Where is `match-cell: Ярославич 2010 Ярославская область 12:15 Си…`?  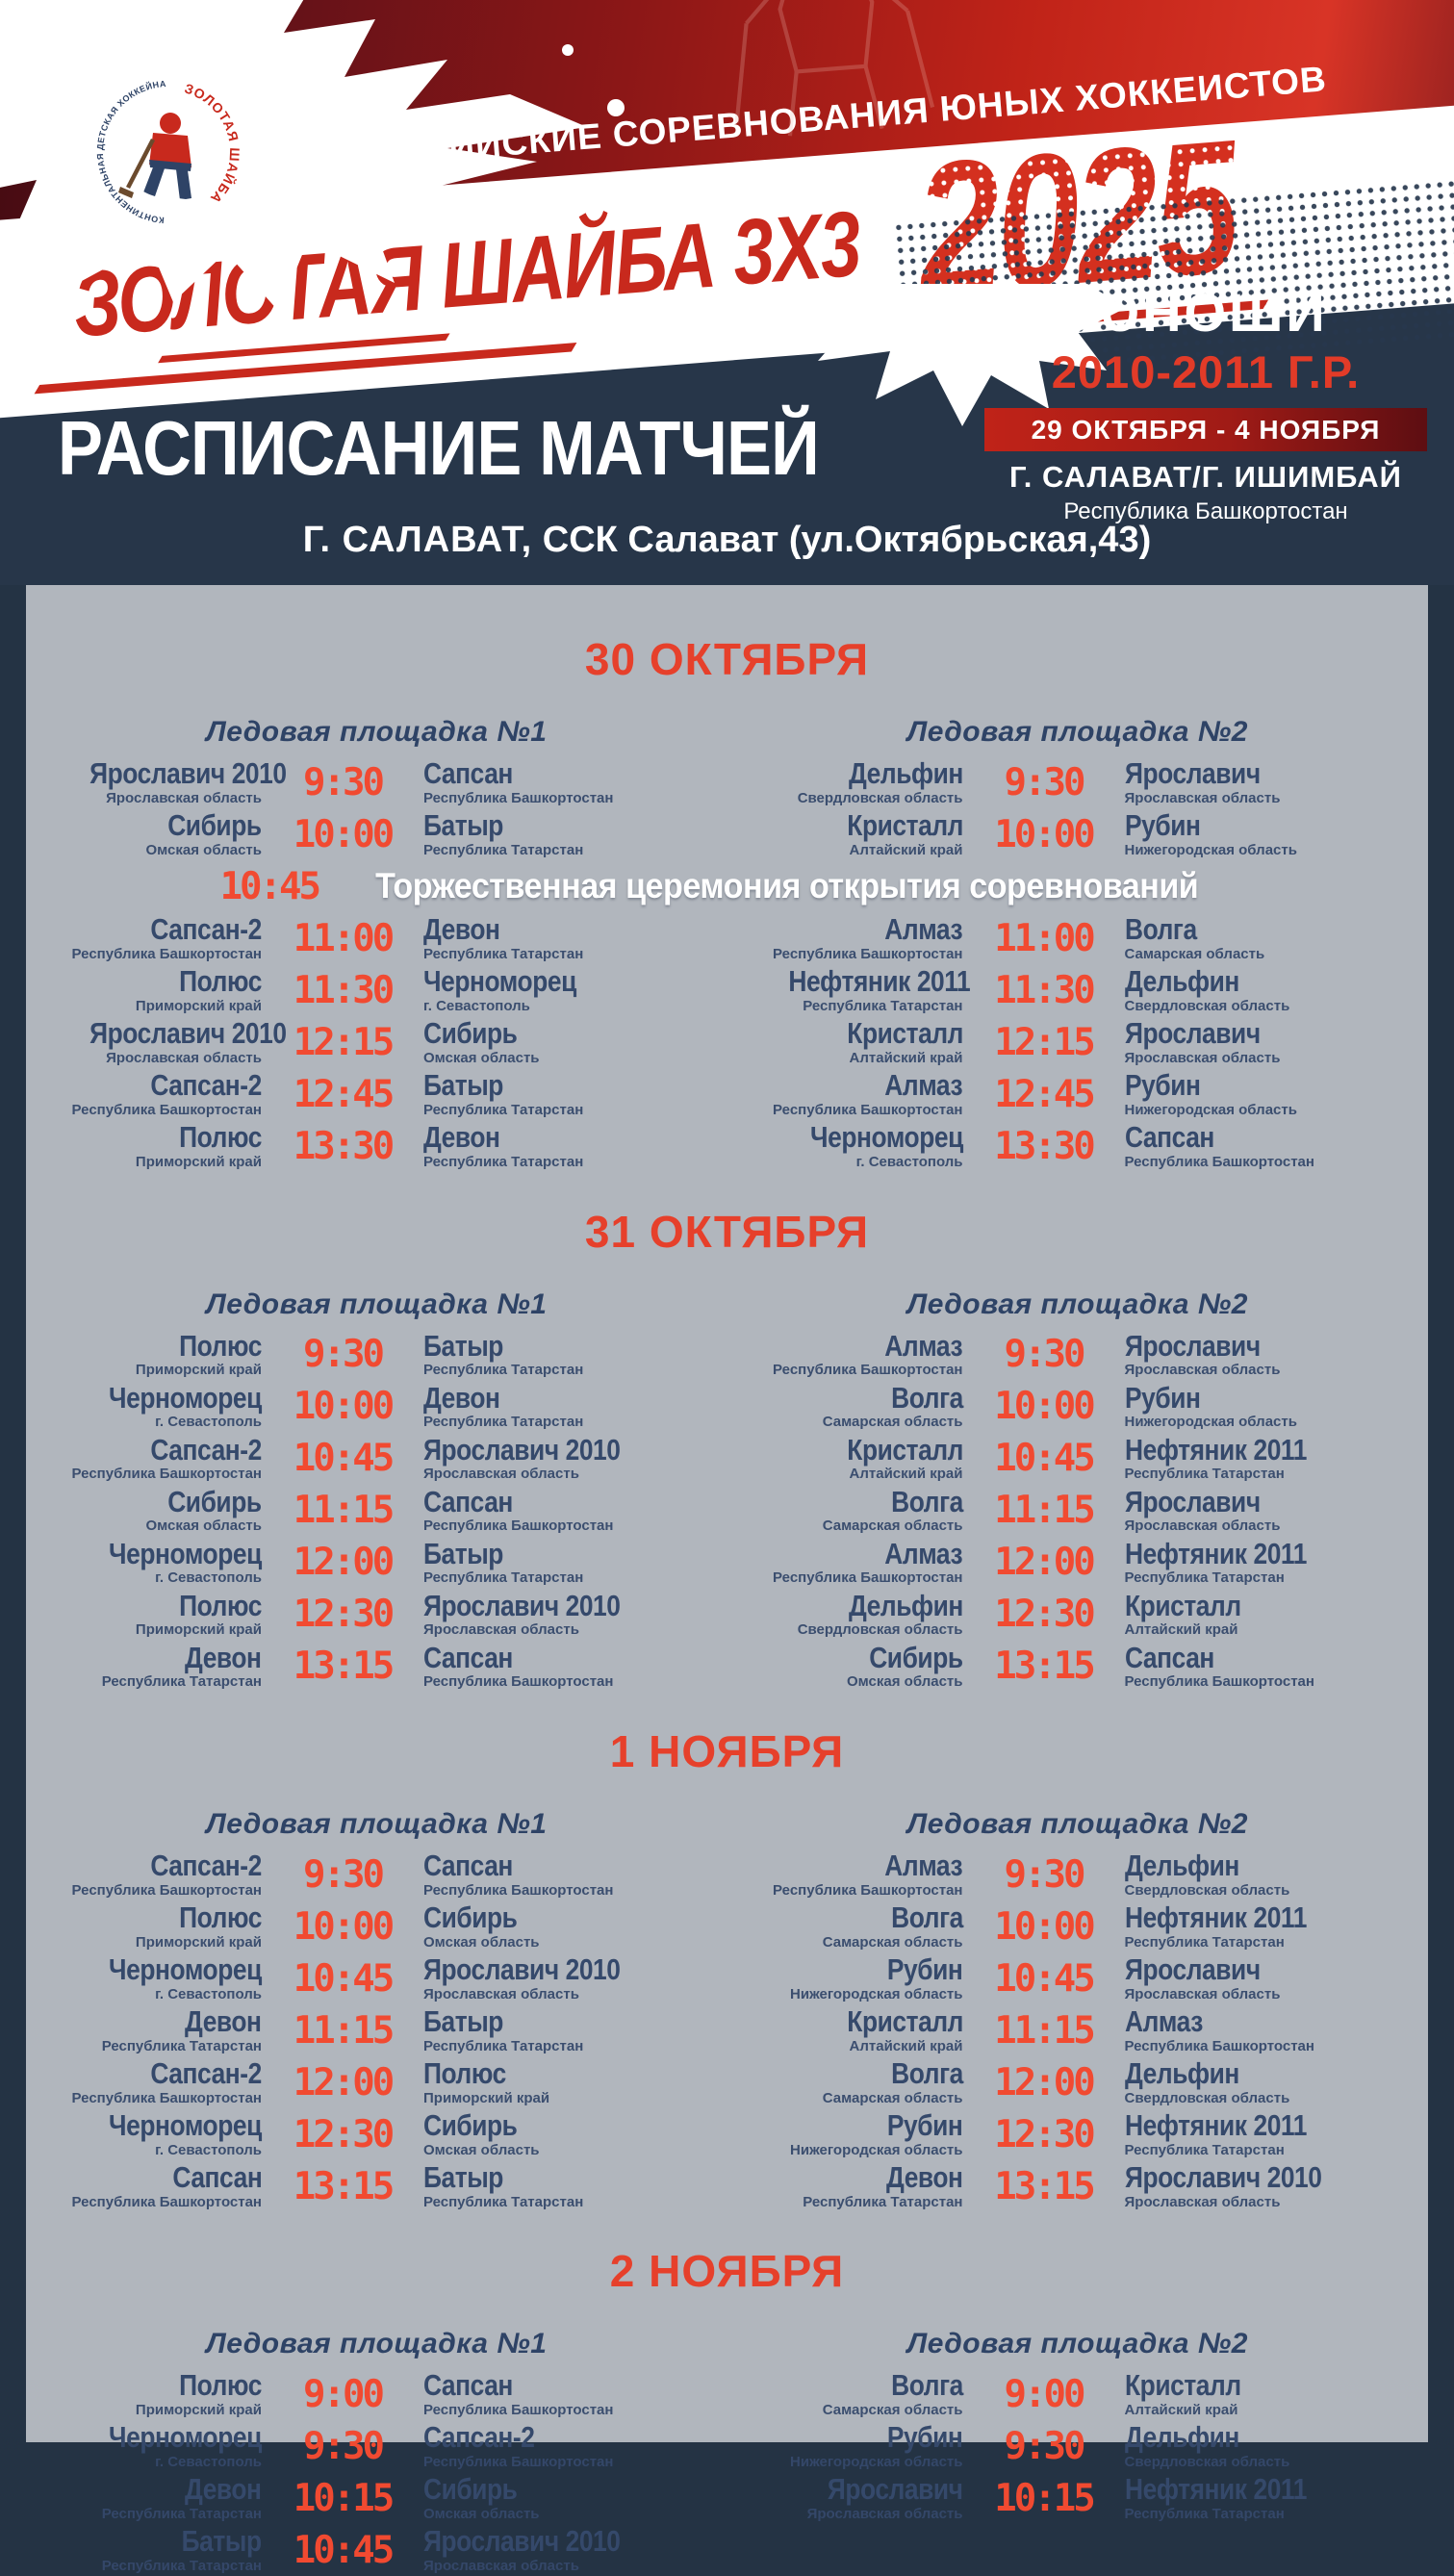 match-cell: Ярославич 2010 Ярославская область 12:15 Си… is located at coordinates (376, 1042).